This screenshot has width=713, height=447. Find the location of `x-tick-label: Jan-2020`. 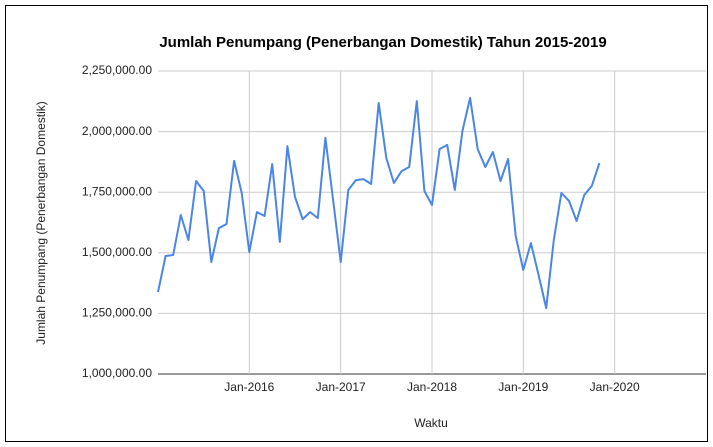

x-tick-label: Jan-2020 is located at coordinates (615, 387).